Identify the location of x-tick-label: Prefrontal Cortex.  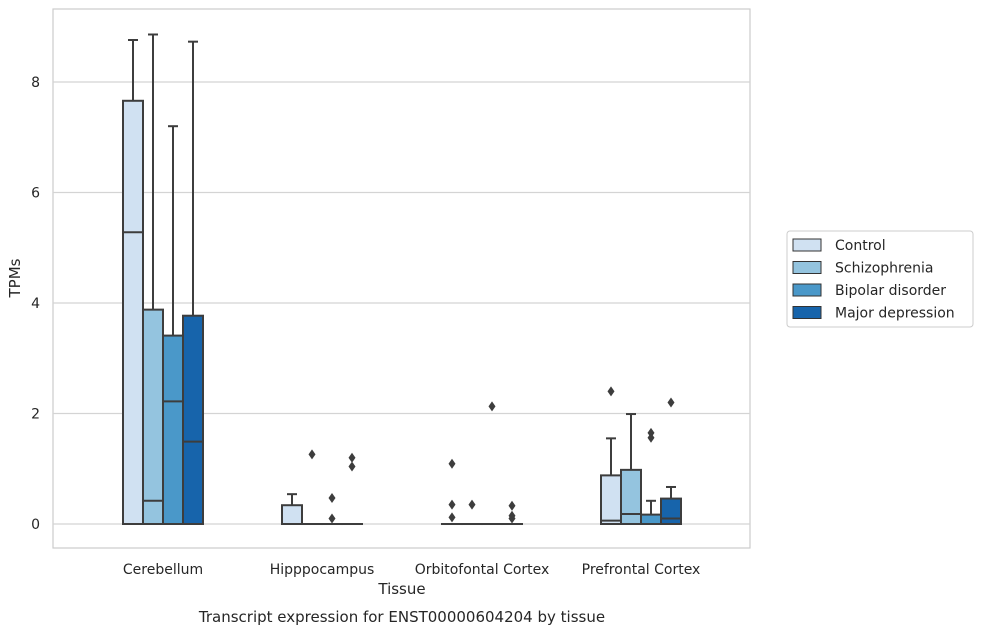
(641, 570).